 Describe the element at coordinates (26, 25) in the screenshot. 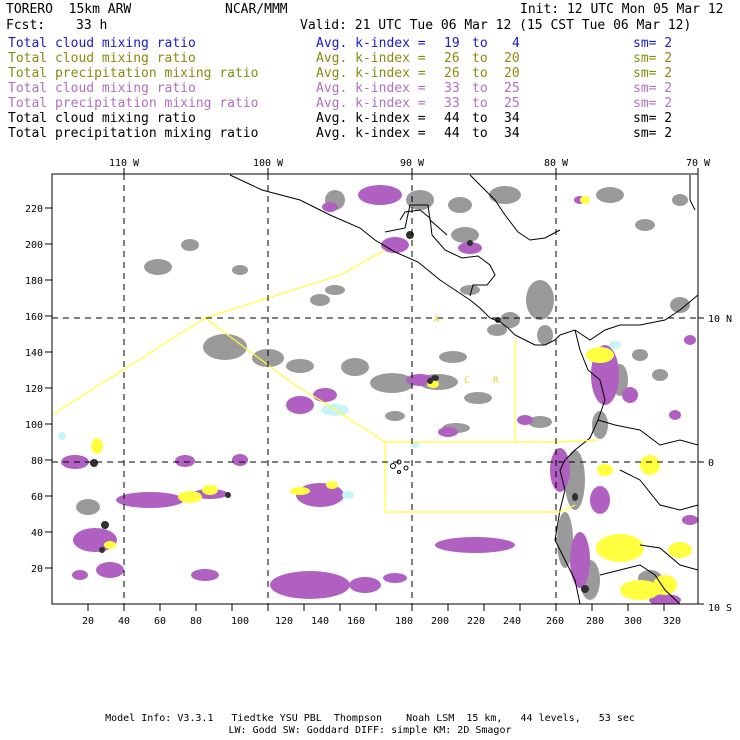

I see `forecast-label: Fcst:` at that location.